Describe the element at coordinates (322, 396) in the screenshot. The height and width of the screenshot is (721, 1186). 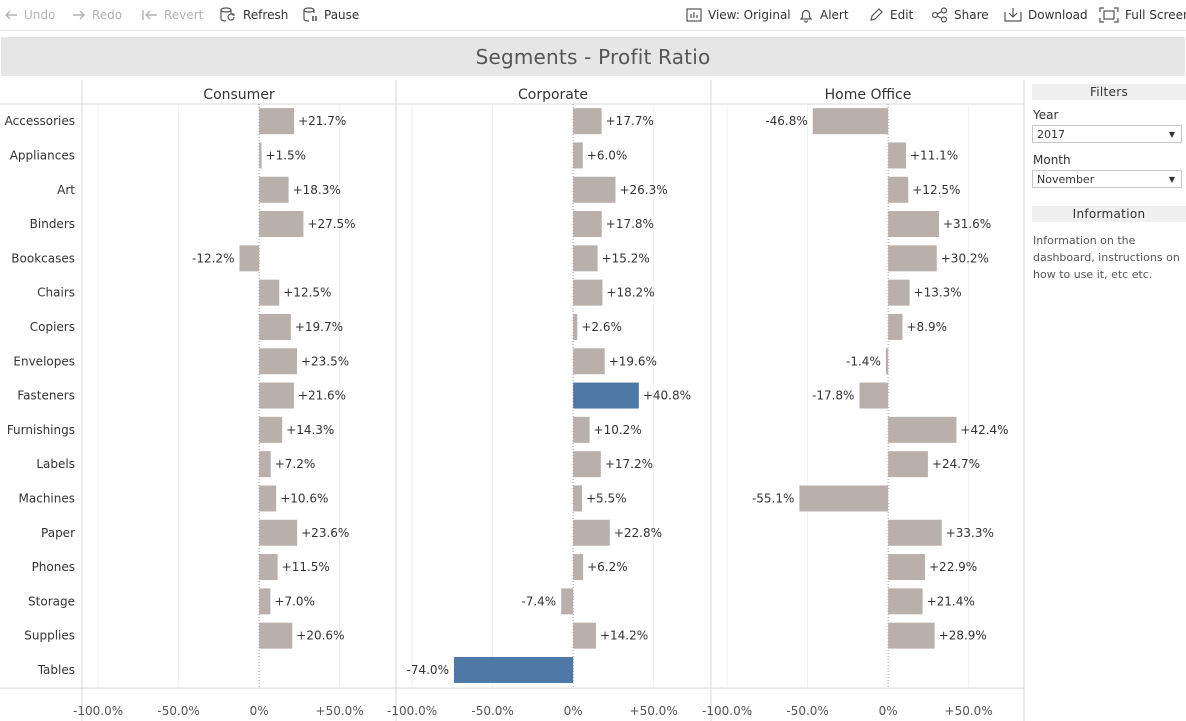
I see `data-label: +21.6%` at that location.